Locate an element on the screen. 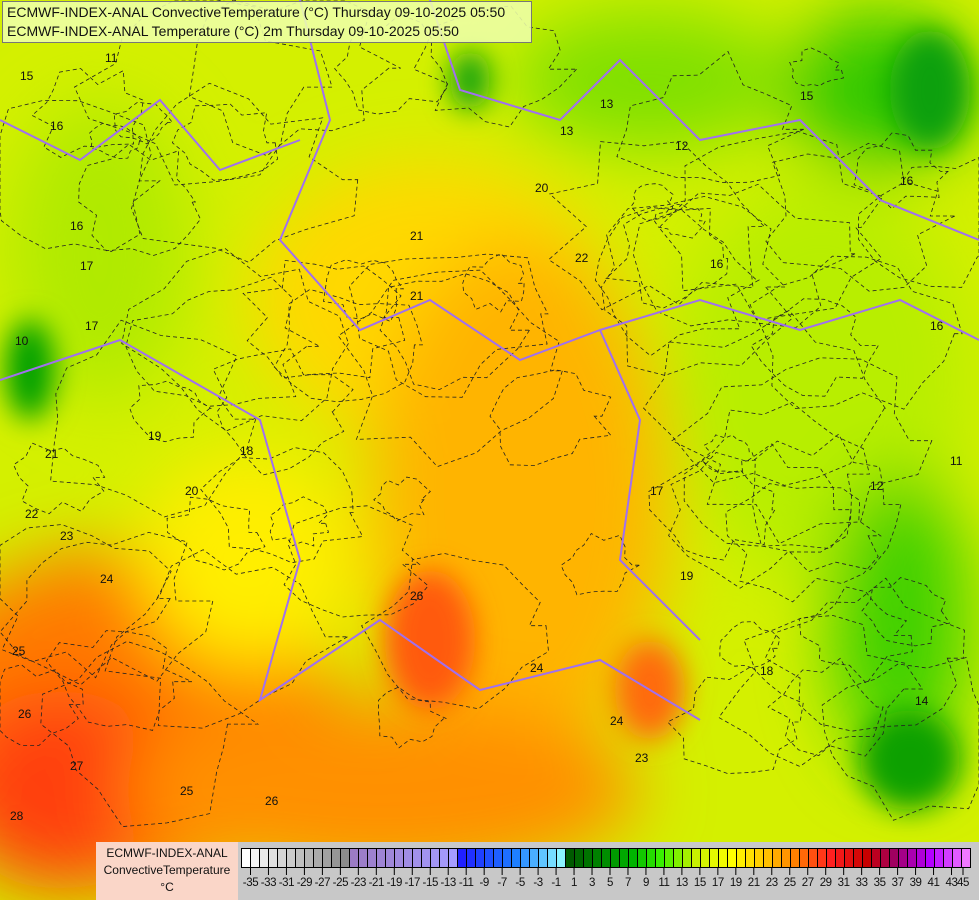 This screenshot has height=900, width=979. legend-unit: °C is located at coordinates (167, 887).